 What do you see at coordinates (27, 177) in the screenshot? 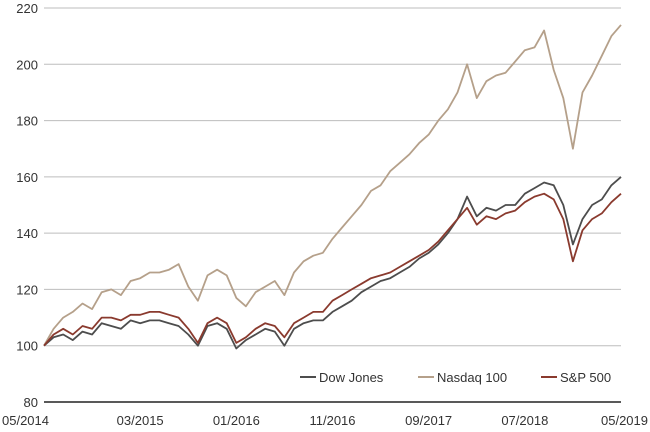
I see `y-tick-label-160: 160` at bounding box center [27, 177].